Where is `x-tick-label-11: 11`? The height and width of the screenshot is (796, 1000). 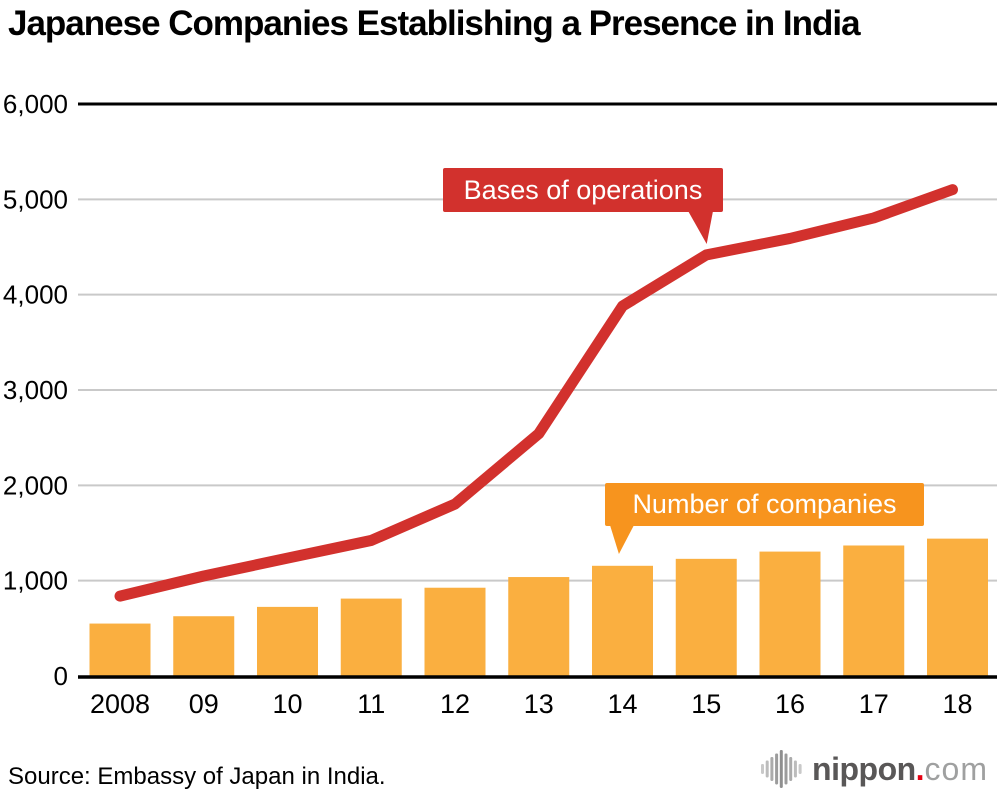
x-tick-label-11: 11 is located at coordinates (371, 704).